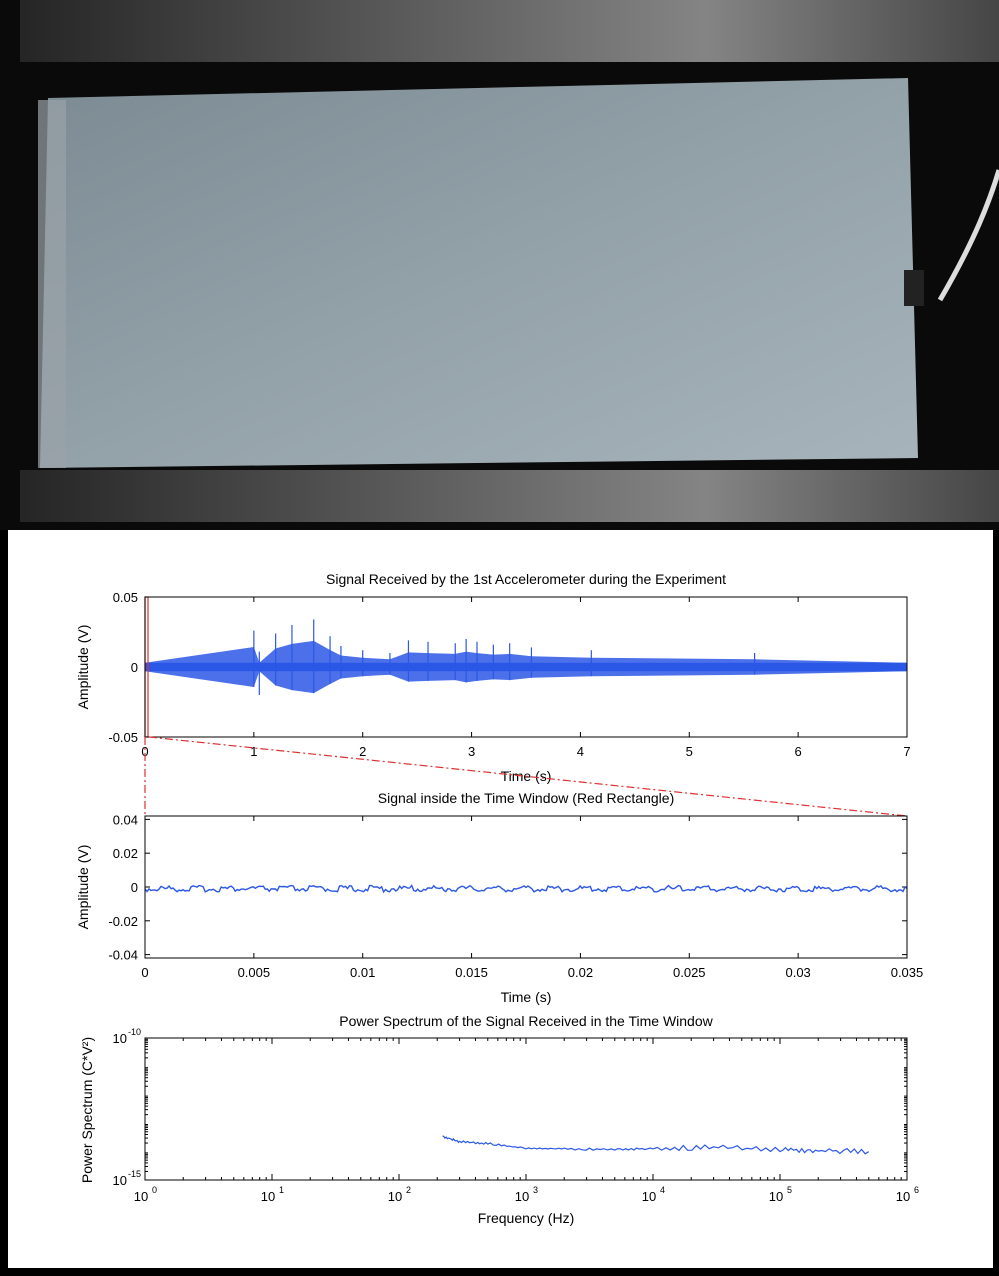 The image size is (999, 1276). What do you see at coordinates (580, 972) in the screenshot?
I see `chart2-xtick-label: 0.02` at bounding box center [580, 972].